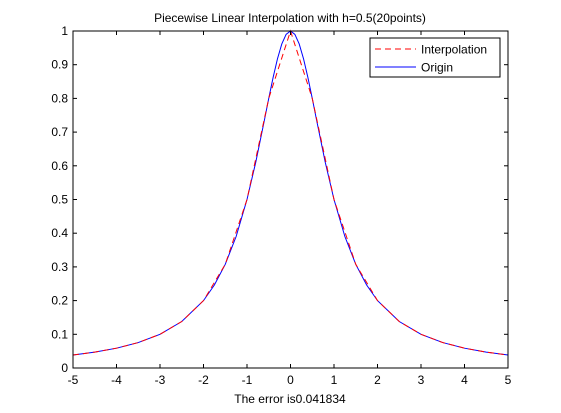 Image resolution: width=561 pixels, height=413 pixels. Describe the element at coordinates (290, 399) in the screenshot. I see `x-axis-label: The error is0.041834` at that location.